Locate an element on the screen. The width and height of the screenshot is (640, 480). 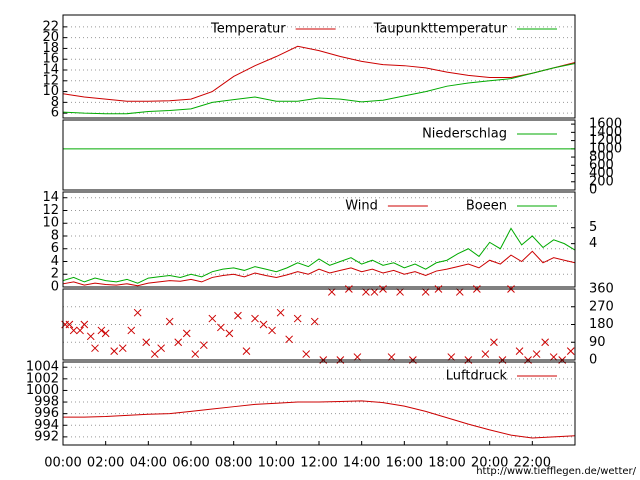
x-tick-label: 02:00 is located at coordinates (105, 463).